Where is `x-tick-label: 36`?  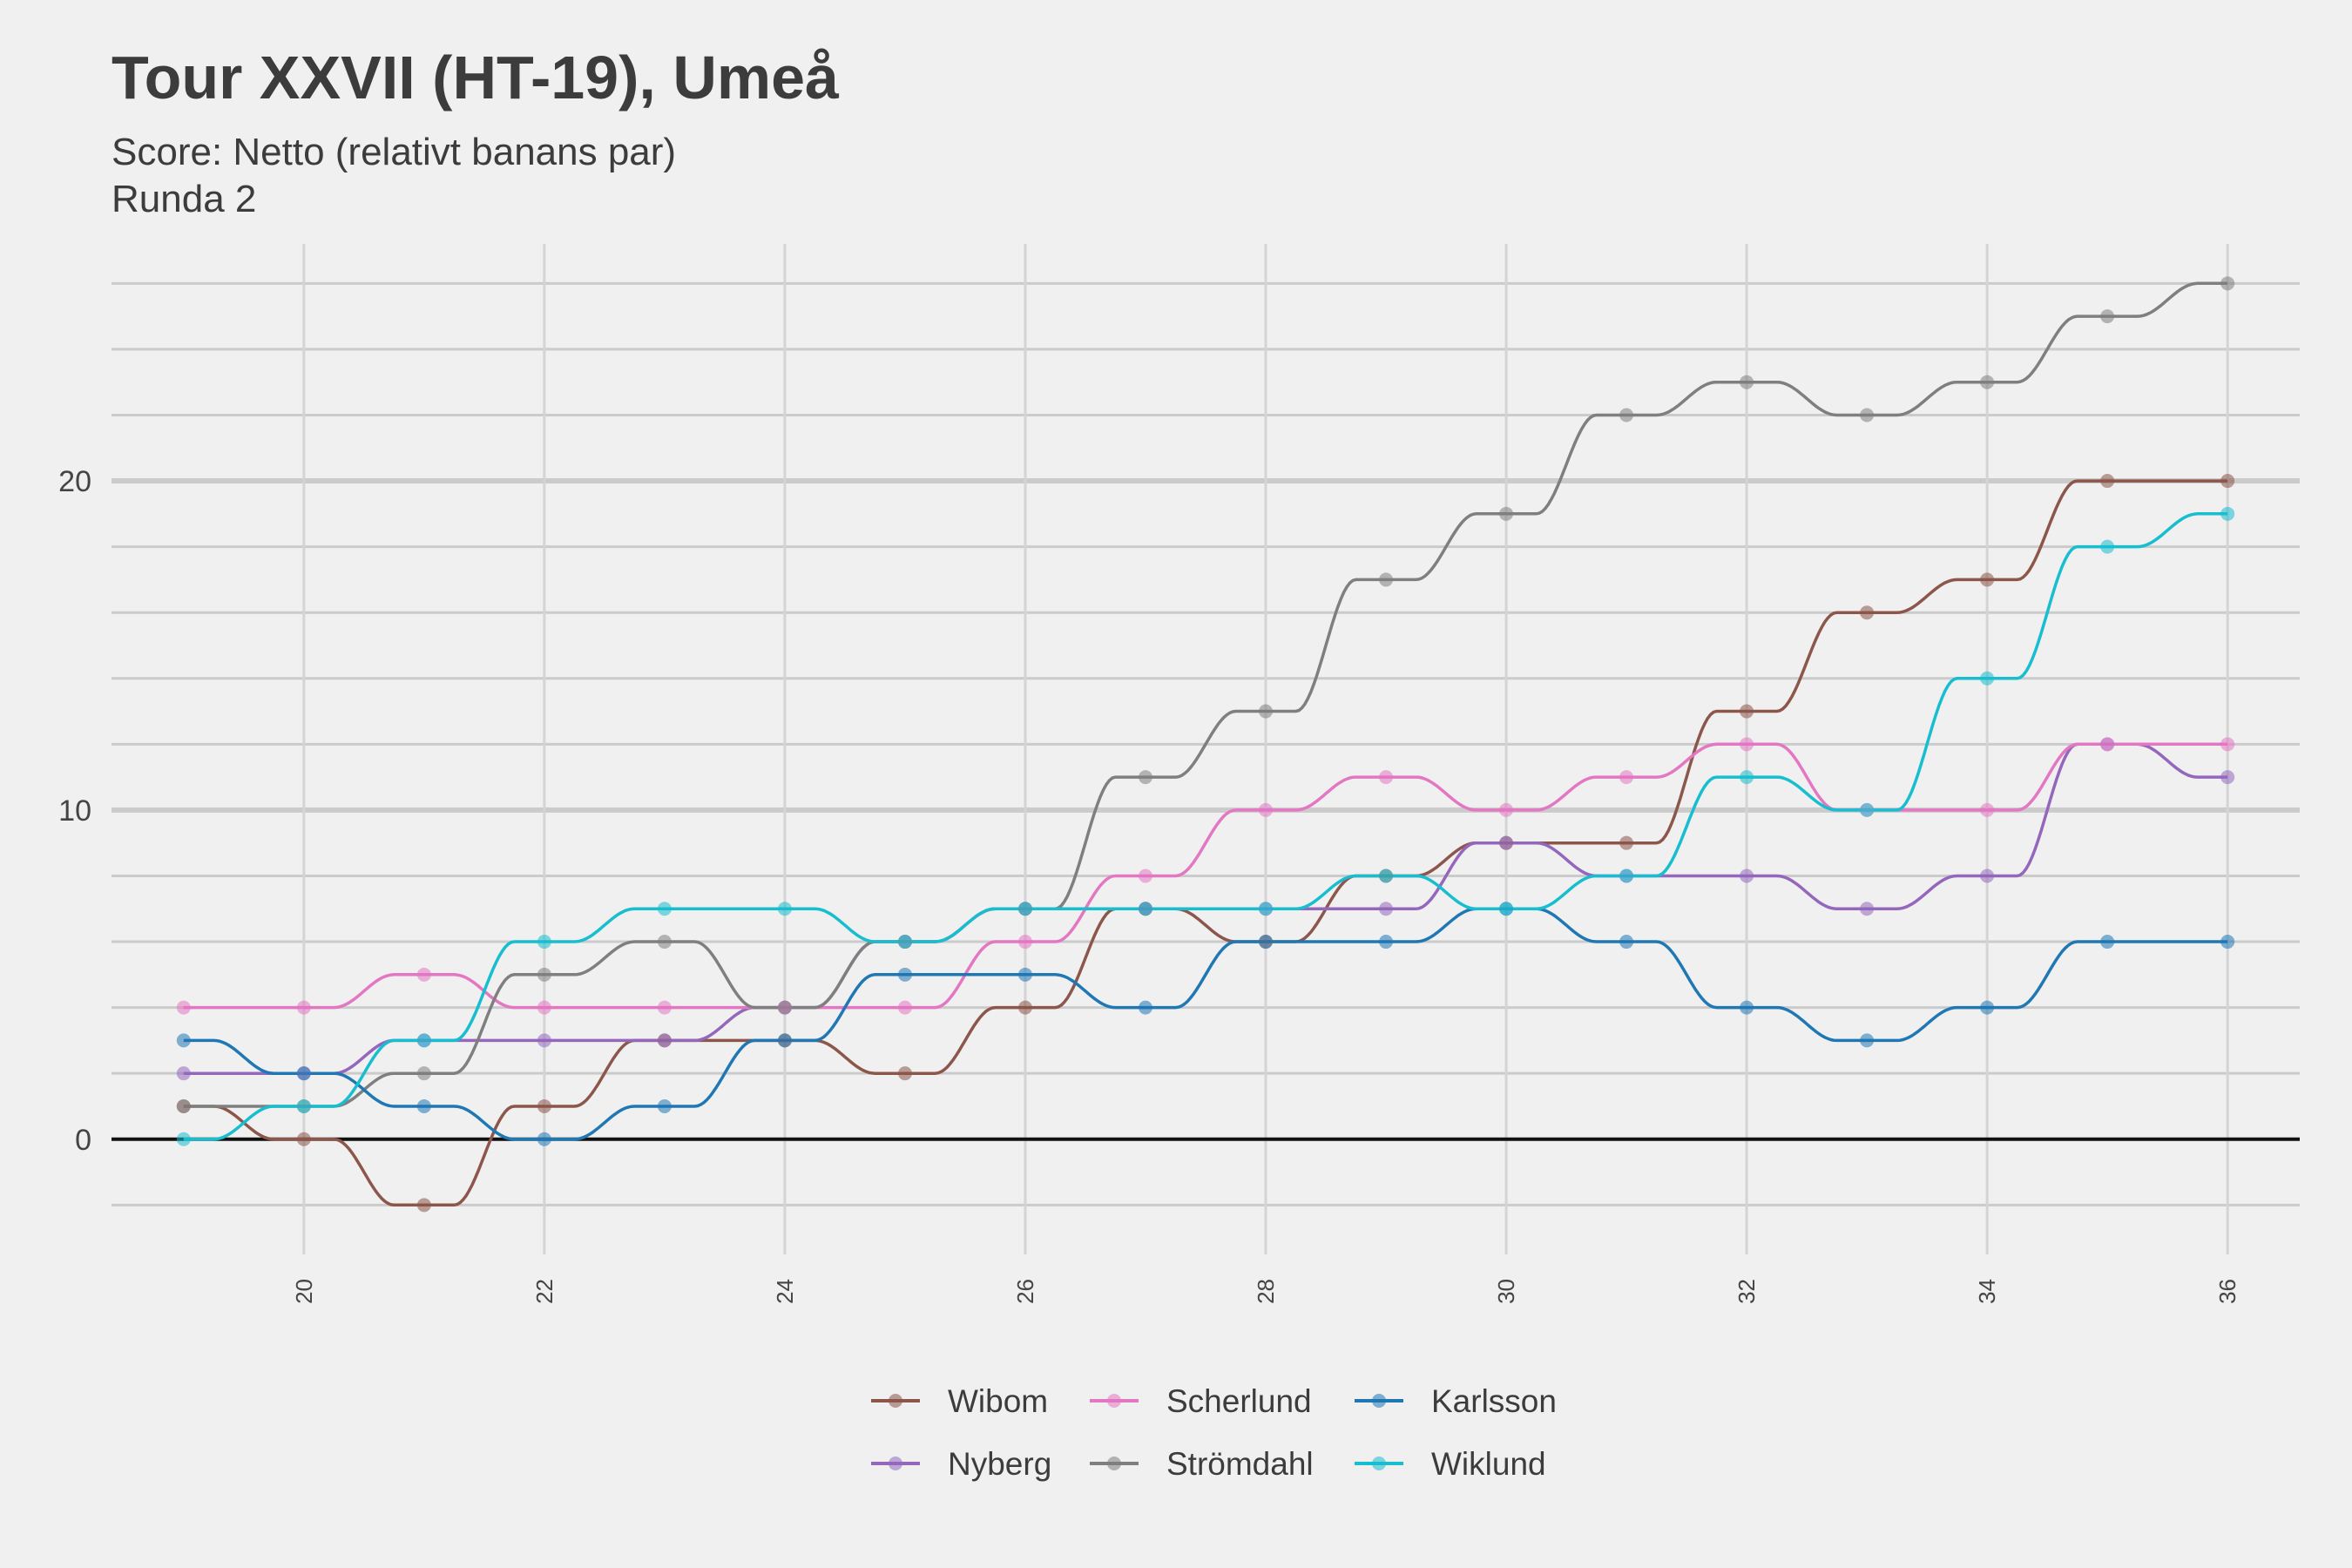 x-tick-label: 36 is located at coordinates (2227, 1291).